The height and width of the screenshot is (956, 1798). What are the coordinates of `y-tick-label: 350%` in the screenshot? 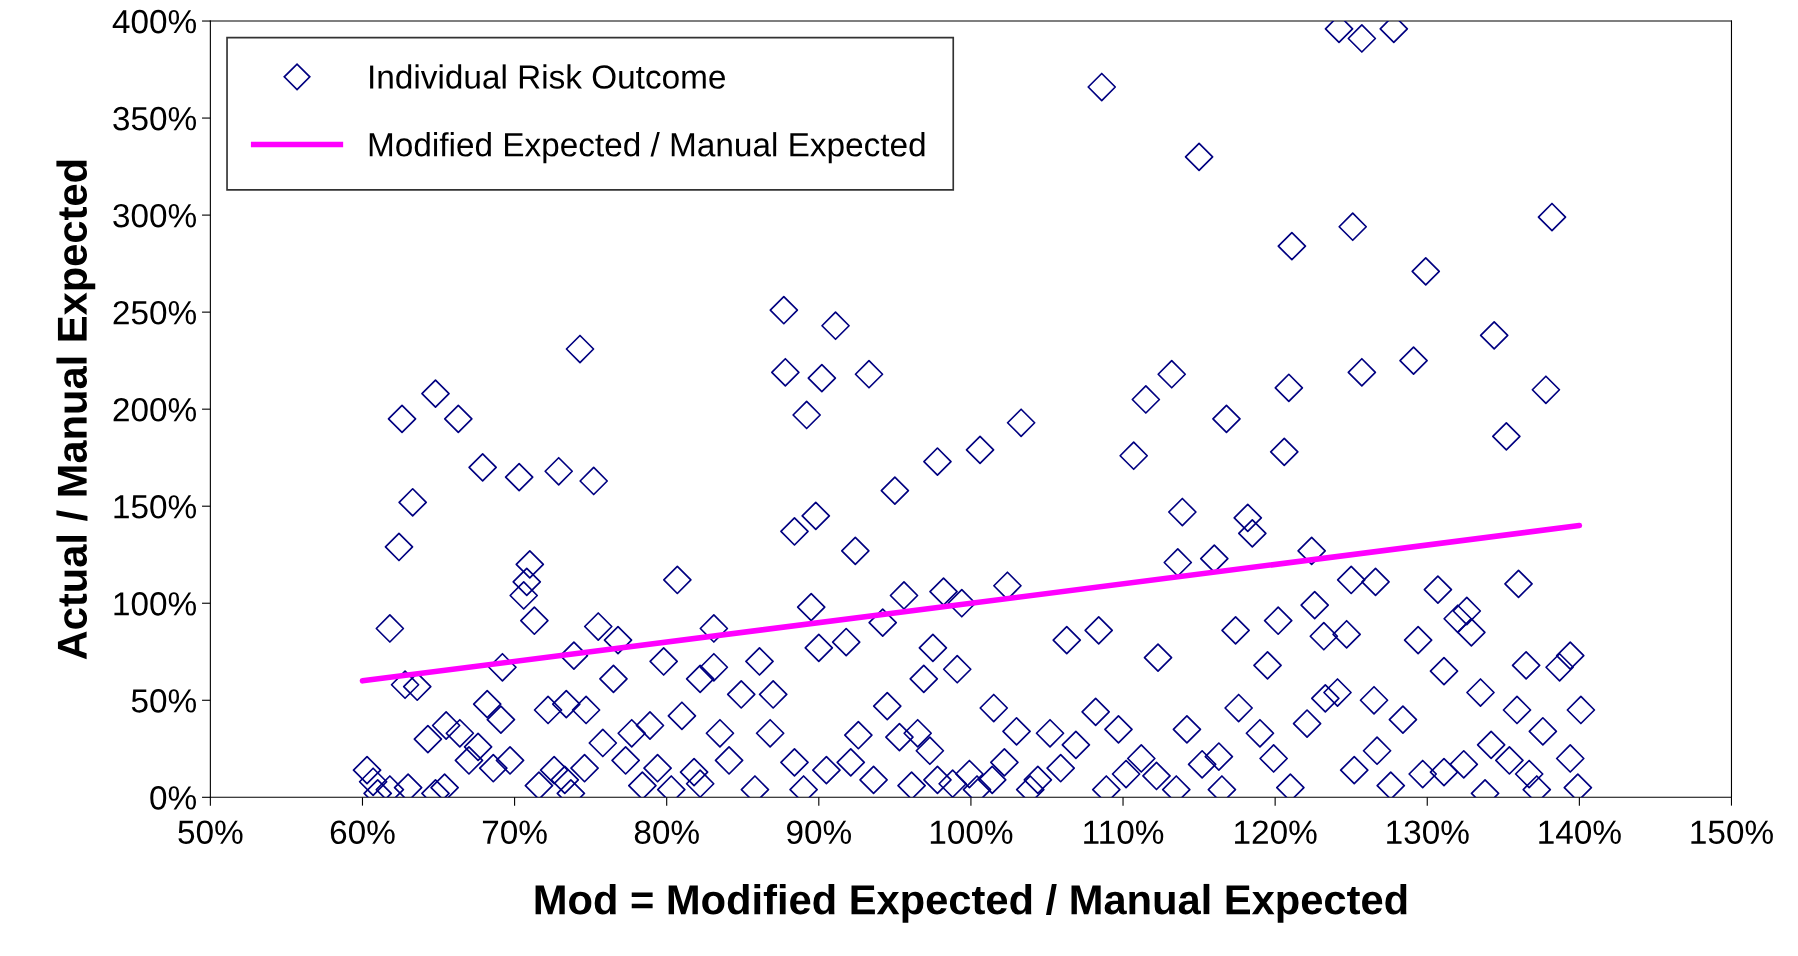 It's located at (154, 118).